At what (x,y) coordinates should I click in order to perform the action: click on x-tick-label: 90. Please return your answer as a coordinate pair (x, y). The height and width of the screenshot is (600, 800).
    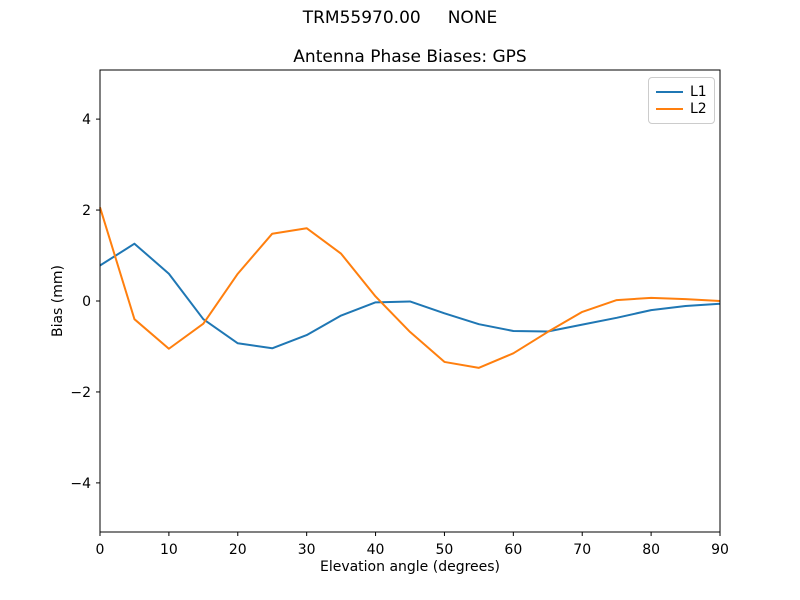
    Looking at the image, I should click on (720, 550).